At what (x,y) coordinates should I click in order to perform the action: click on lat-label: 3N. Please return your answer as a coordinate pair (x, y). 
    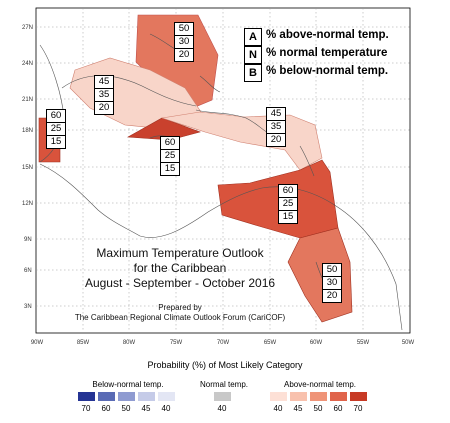
    Looking at the image, I should click on (28, 307).